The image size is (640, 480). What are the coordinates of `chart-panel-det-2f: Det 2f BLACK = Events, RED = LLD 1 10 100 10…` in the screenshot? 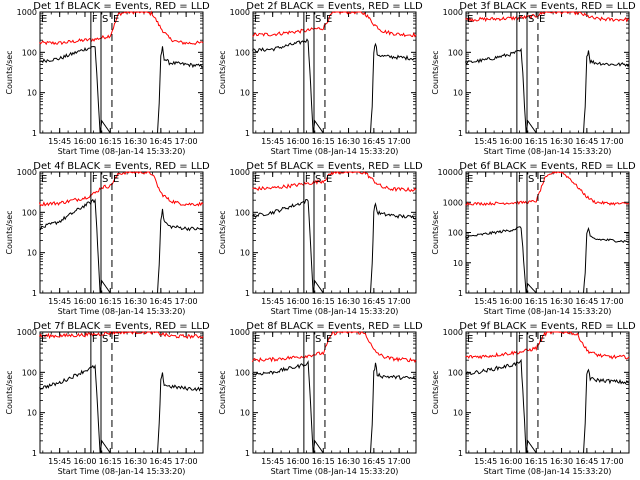 It's located at (320, 78).